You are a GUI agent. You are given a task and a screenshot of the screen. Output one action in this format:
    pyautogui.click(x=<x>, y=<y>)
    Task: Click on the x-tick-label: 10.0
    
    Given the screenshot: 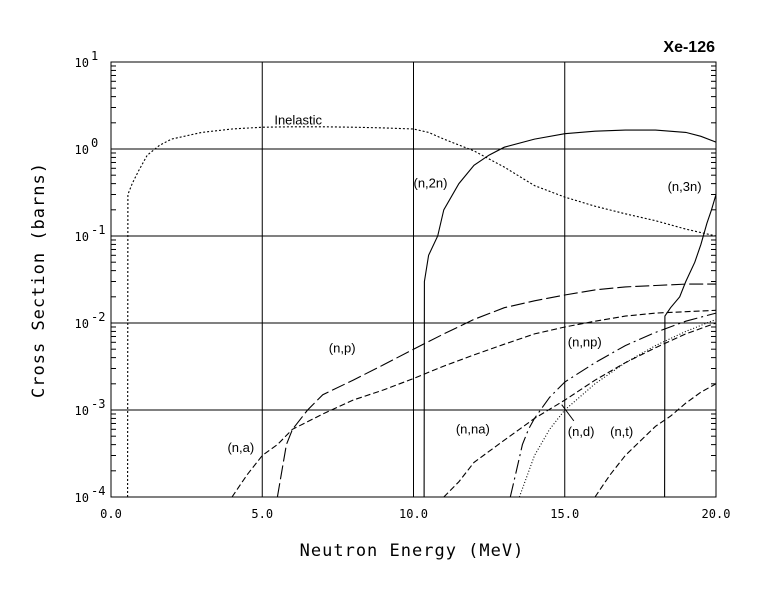 What is the action you would take?
    pyautogui.click(x=413, y=514)
    